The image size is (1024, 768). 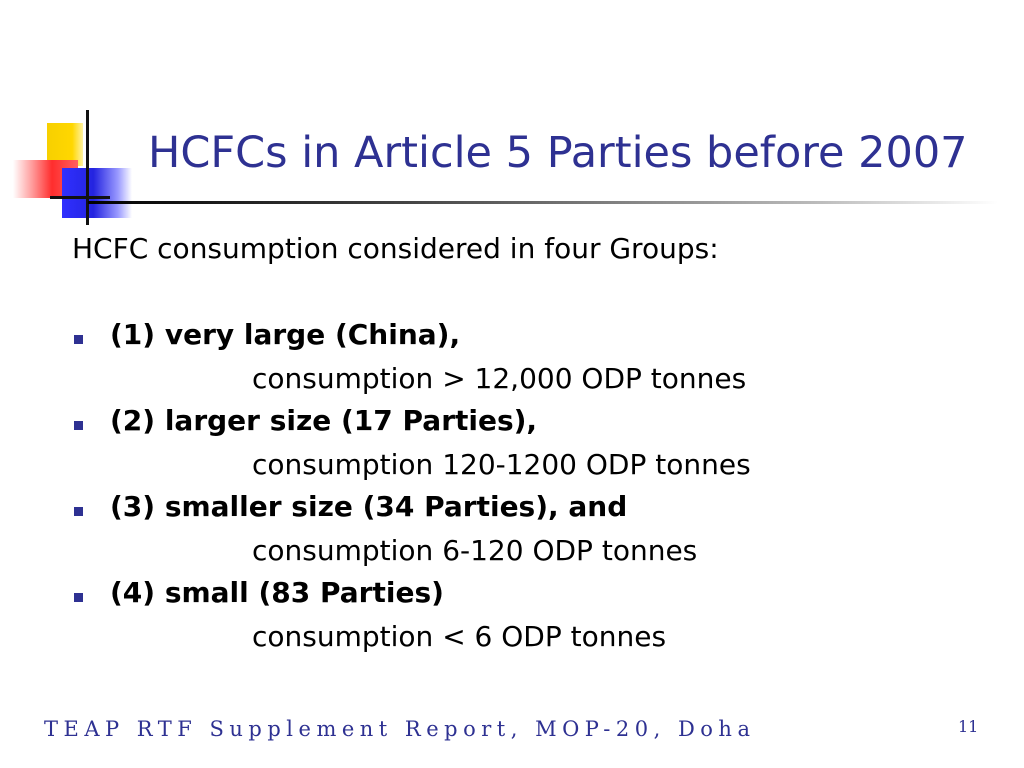 I want to click on yellow-square-decoration, so click(x=65, y=144).